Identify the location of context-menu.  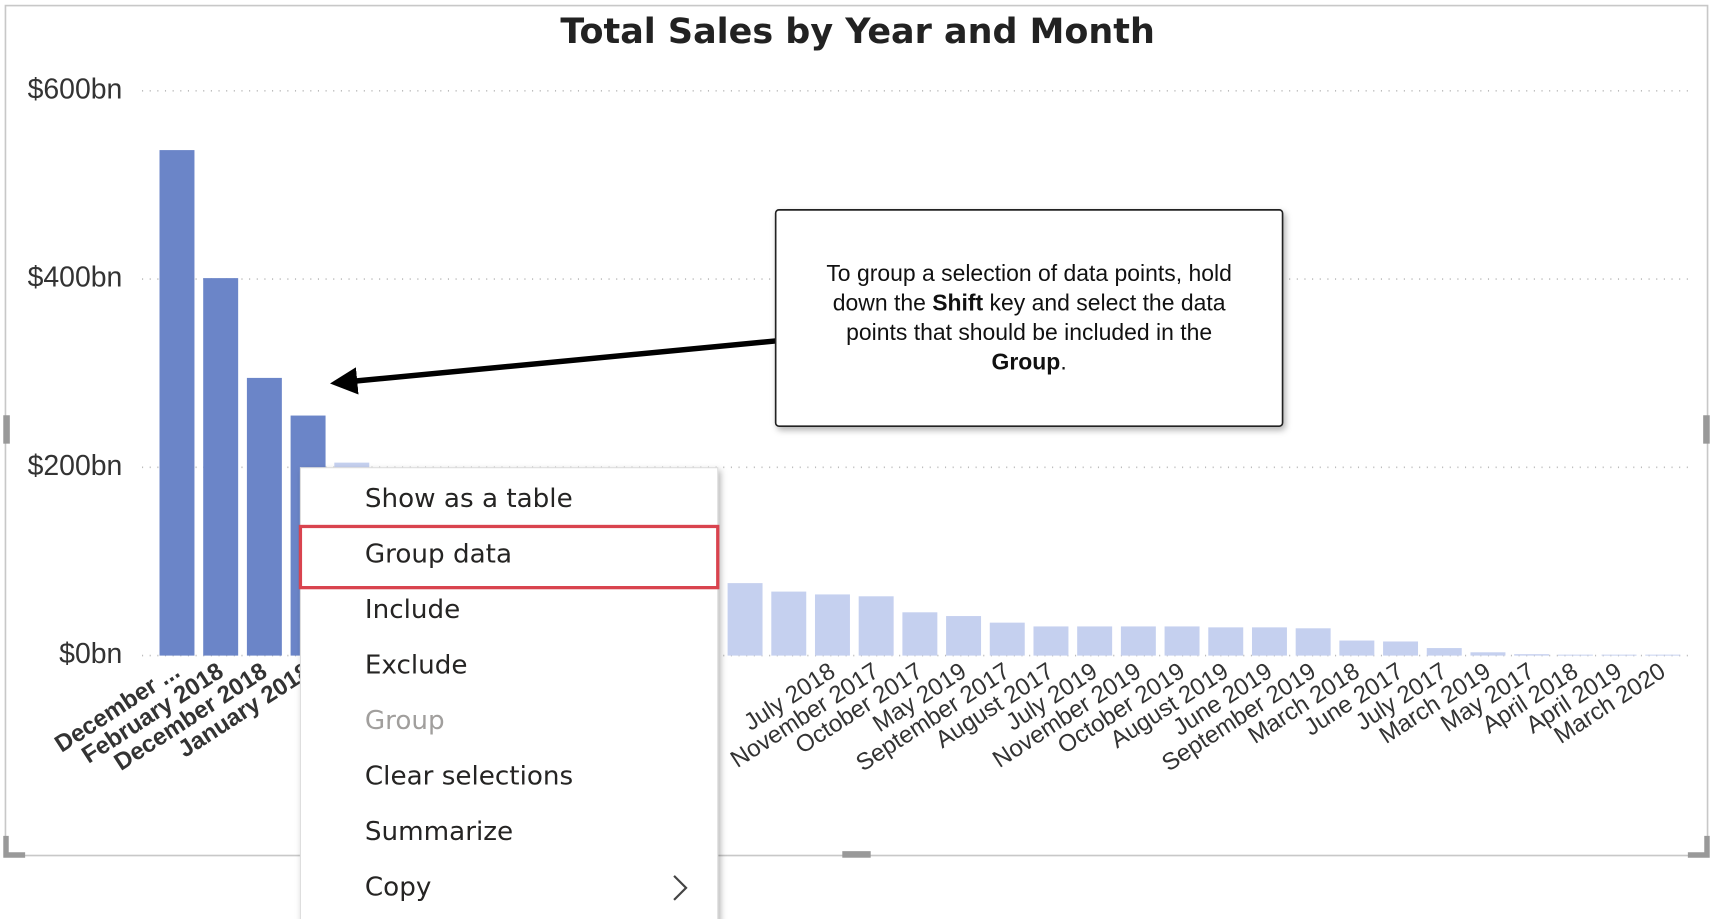
(509, 693).